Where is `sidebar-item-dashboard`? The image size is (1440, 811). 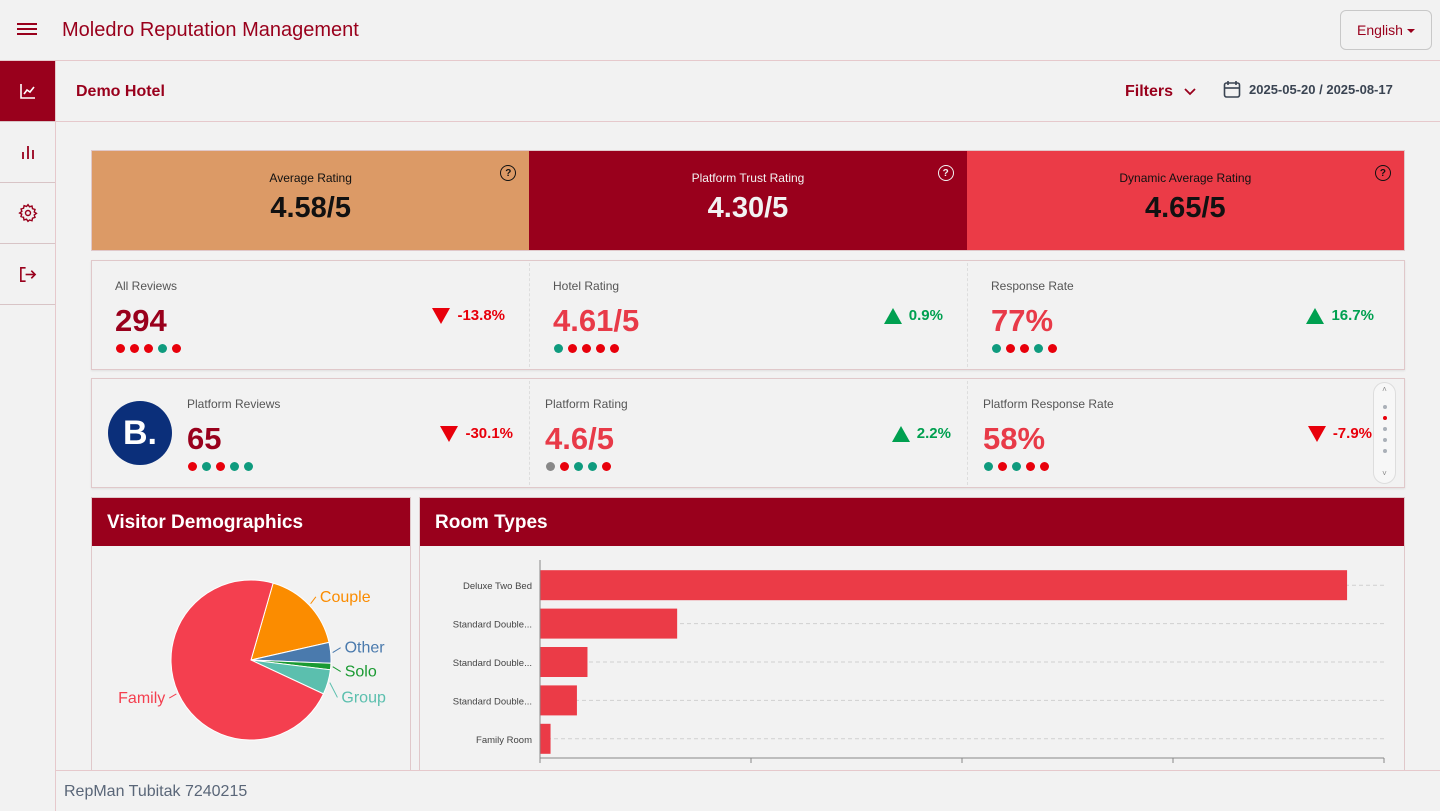 sidebar-item-dashboard is located at coordinates (27, 91).